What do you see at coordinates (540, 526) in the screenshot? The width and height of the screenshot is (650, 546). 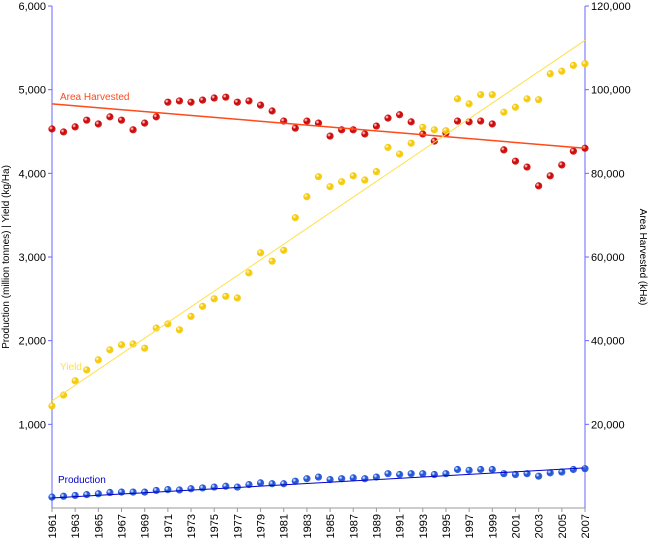 I see `x-tick-label: 2003` at bounding box center [540, 526].